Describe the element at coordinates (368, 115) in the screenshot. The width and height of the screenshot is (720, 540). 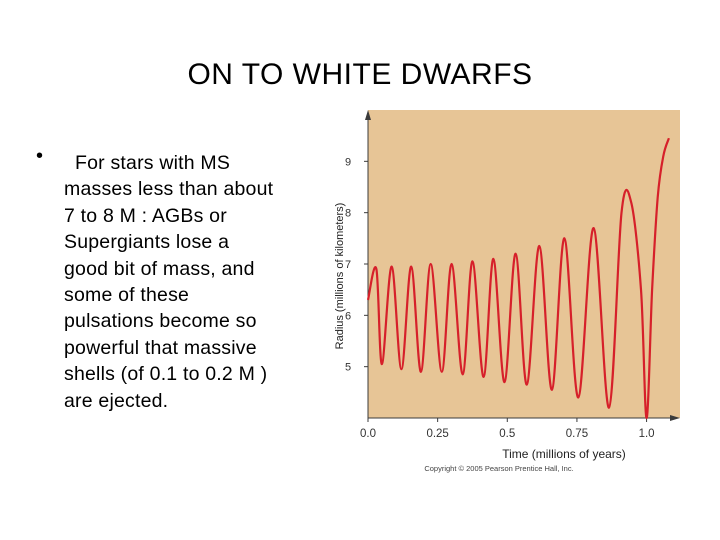
I see `y-axis-arrow` at that location.